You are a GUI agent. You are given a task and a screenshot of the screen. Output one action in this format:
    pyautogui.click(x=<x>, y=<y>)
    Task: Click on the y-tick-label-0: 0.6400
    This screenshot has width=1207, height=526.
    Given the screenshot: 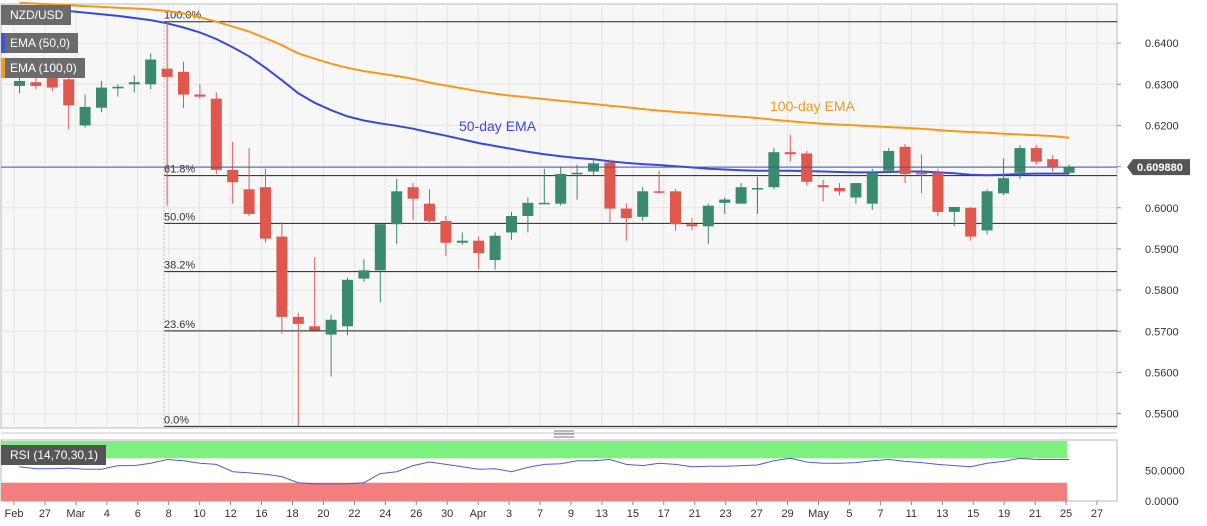 What is the action you would take?
    pyautogui.click(x=1162, y=44)
    